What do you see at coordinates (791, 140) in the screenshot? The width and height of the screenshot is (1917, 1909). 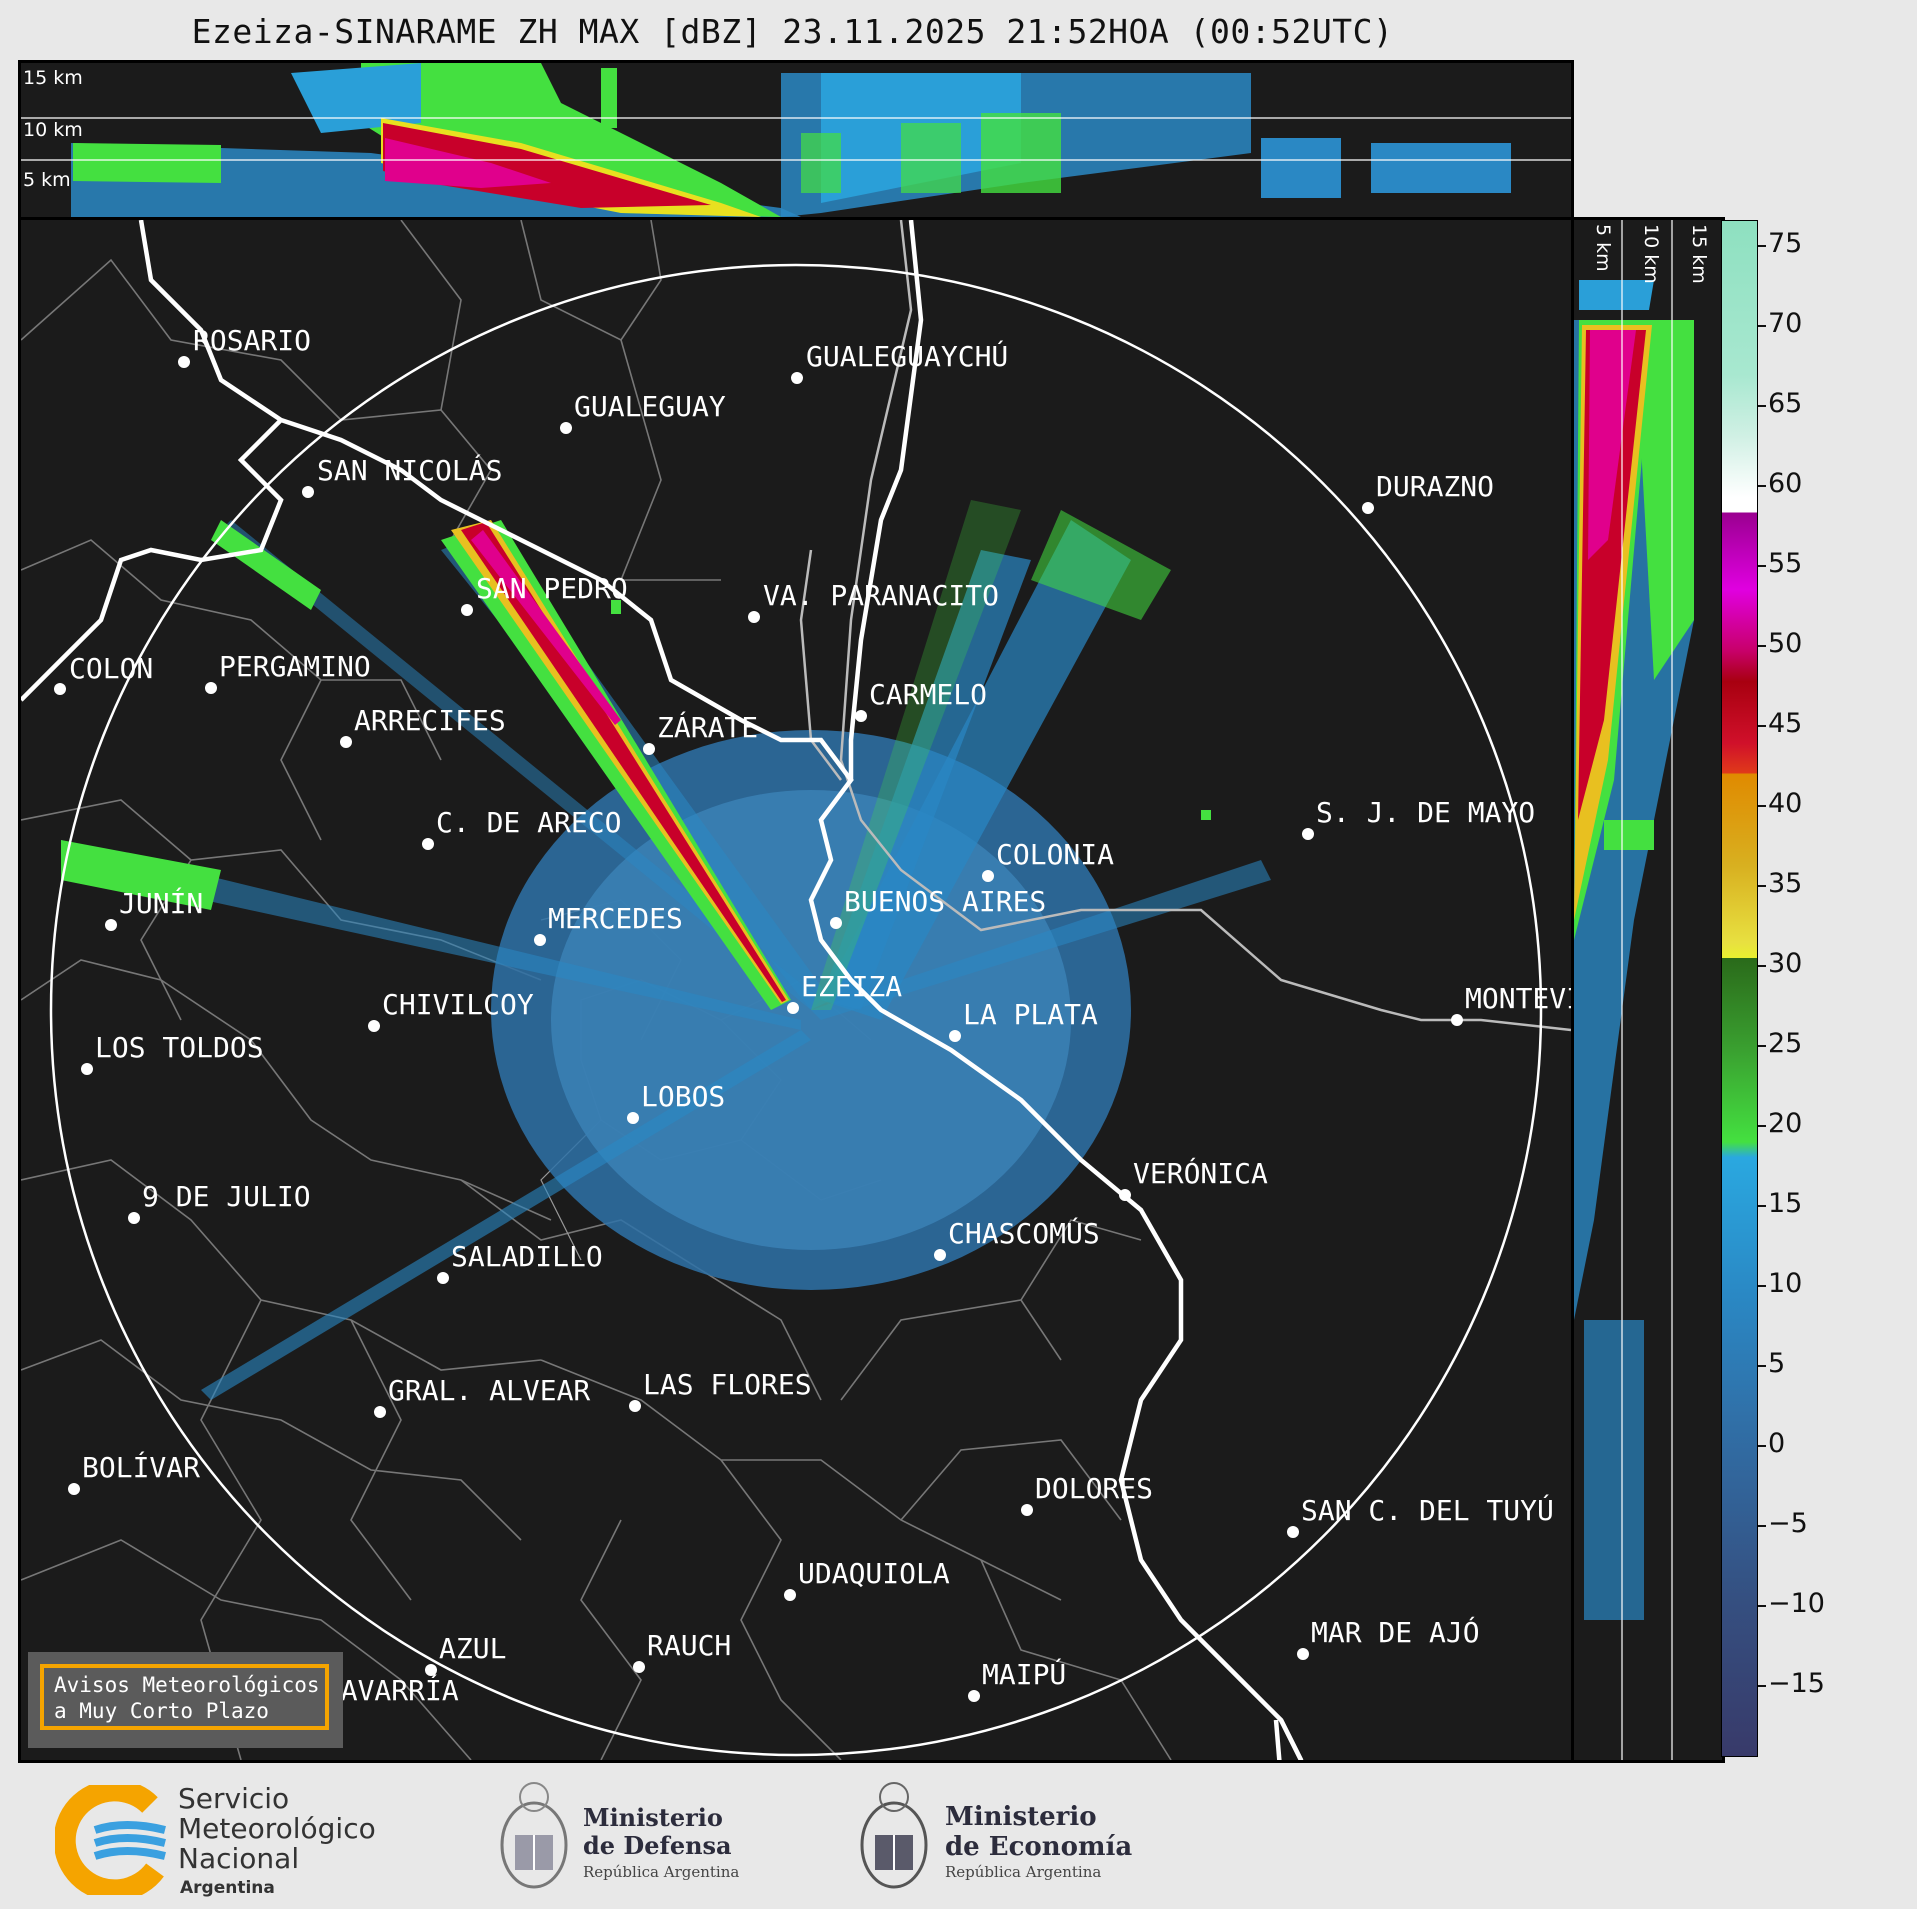 I see `top-strip-echoes` at bounding box center [791, 140].